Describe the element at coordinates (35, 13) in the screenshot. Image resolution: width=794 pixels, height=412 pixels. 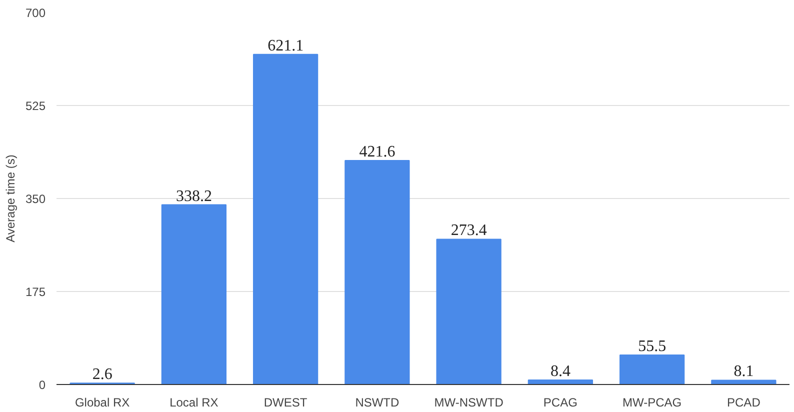
I see `y-tick-label: 700` at that location.